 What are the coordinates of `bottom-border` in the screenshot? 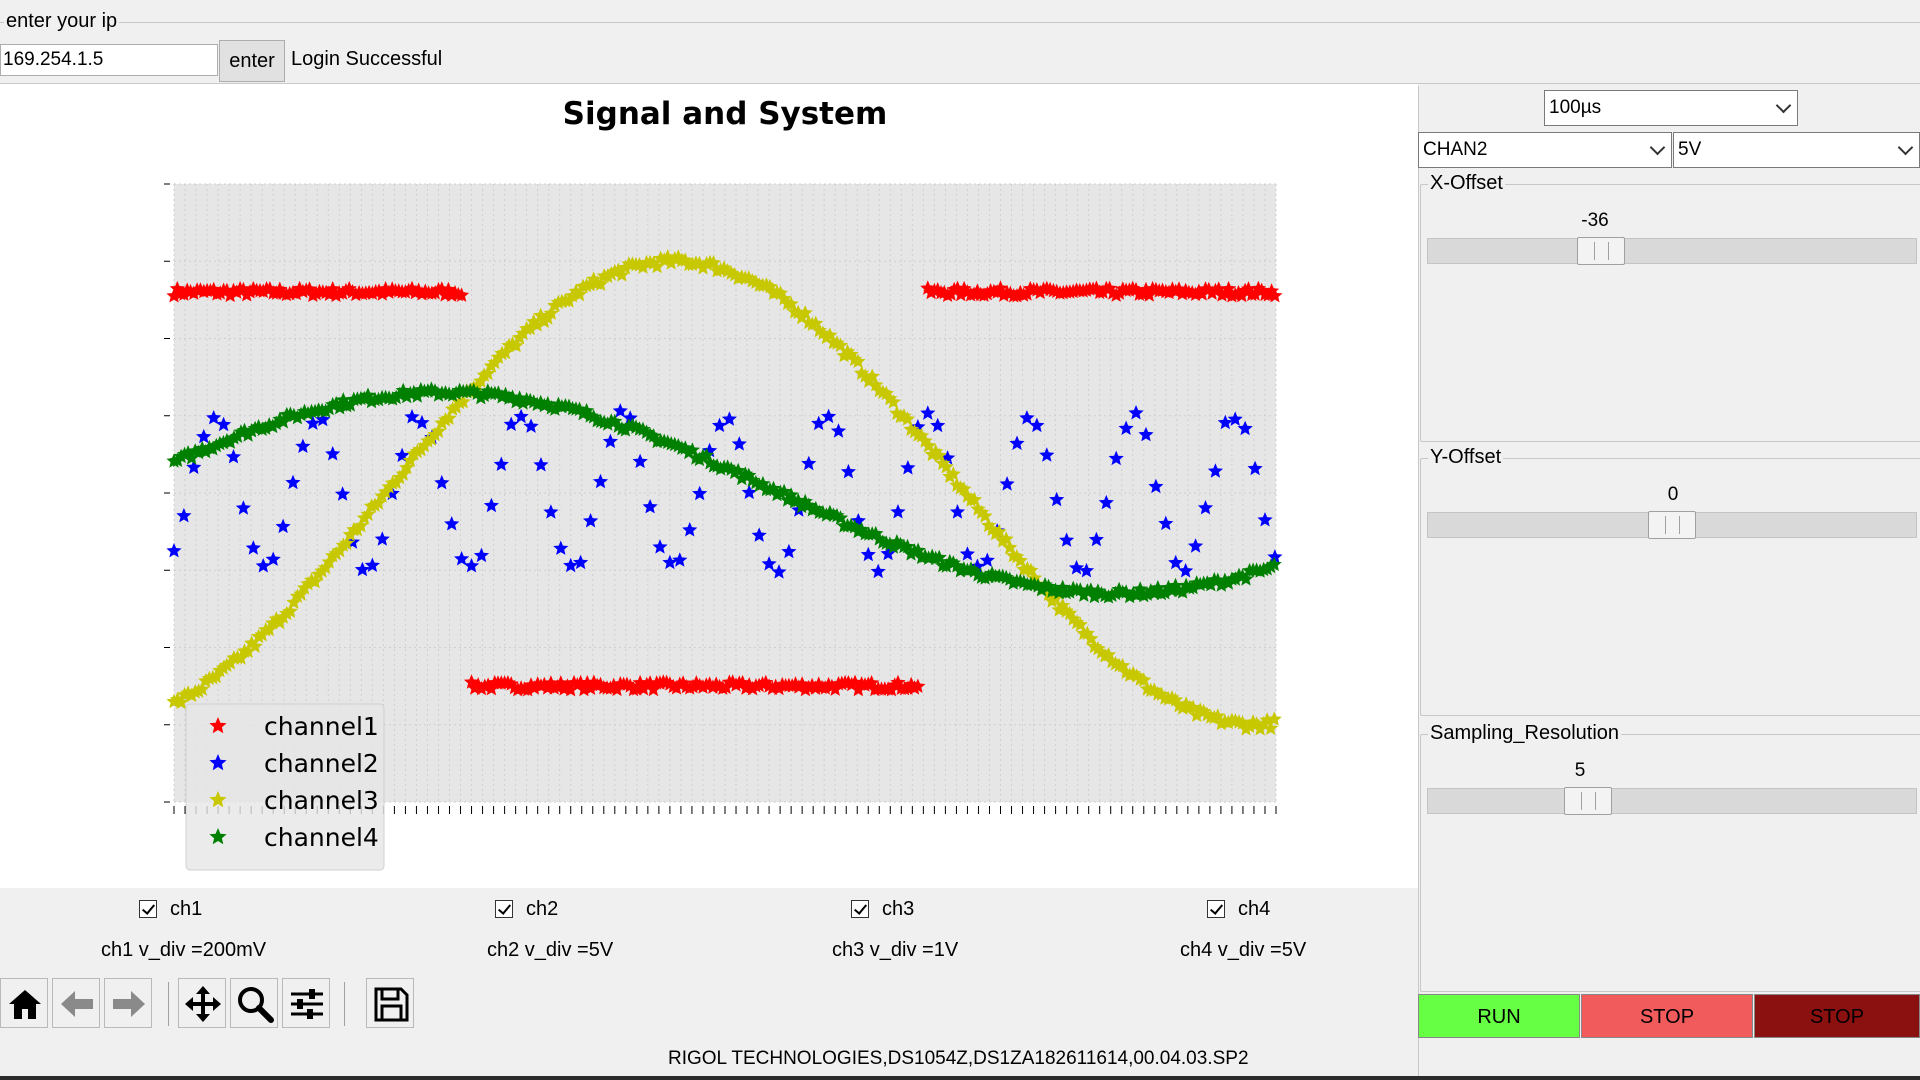 It's located at (960, 1078).